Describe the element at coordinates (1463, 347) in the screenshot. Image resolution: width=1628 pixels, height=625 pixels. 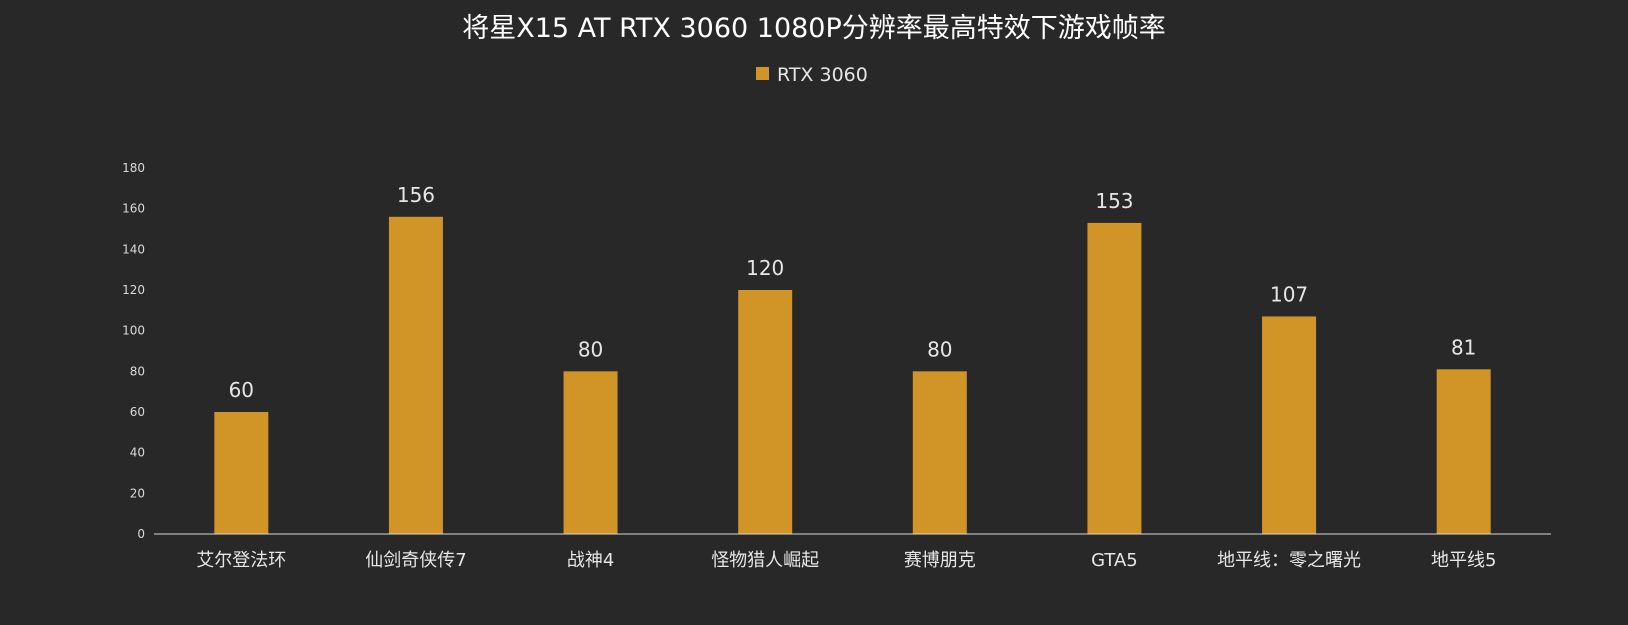
I see `data-label: 81` at that location.